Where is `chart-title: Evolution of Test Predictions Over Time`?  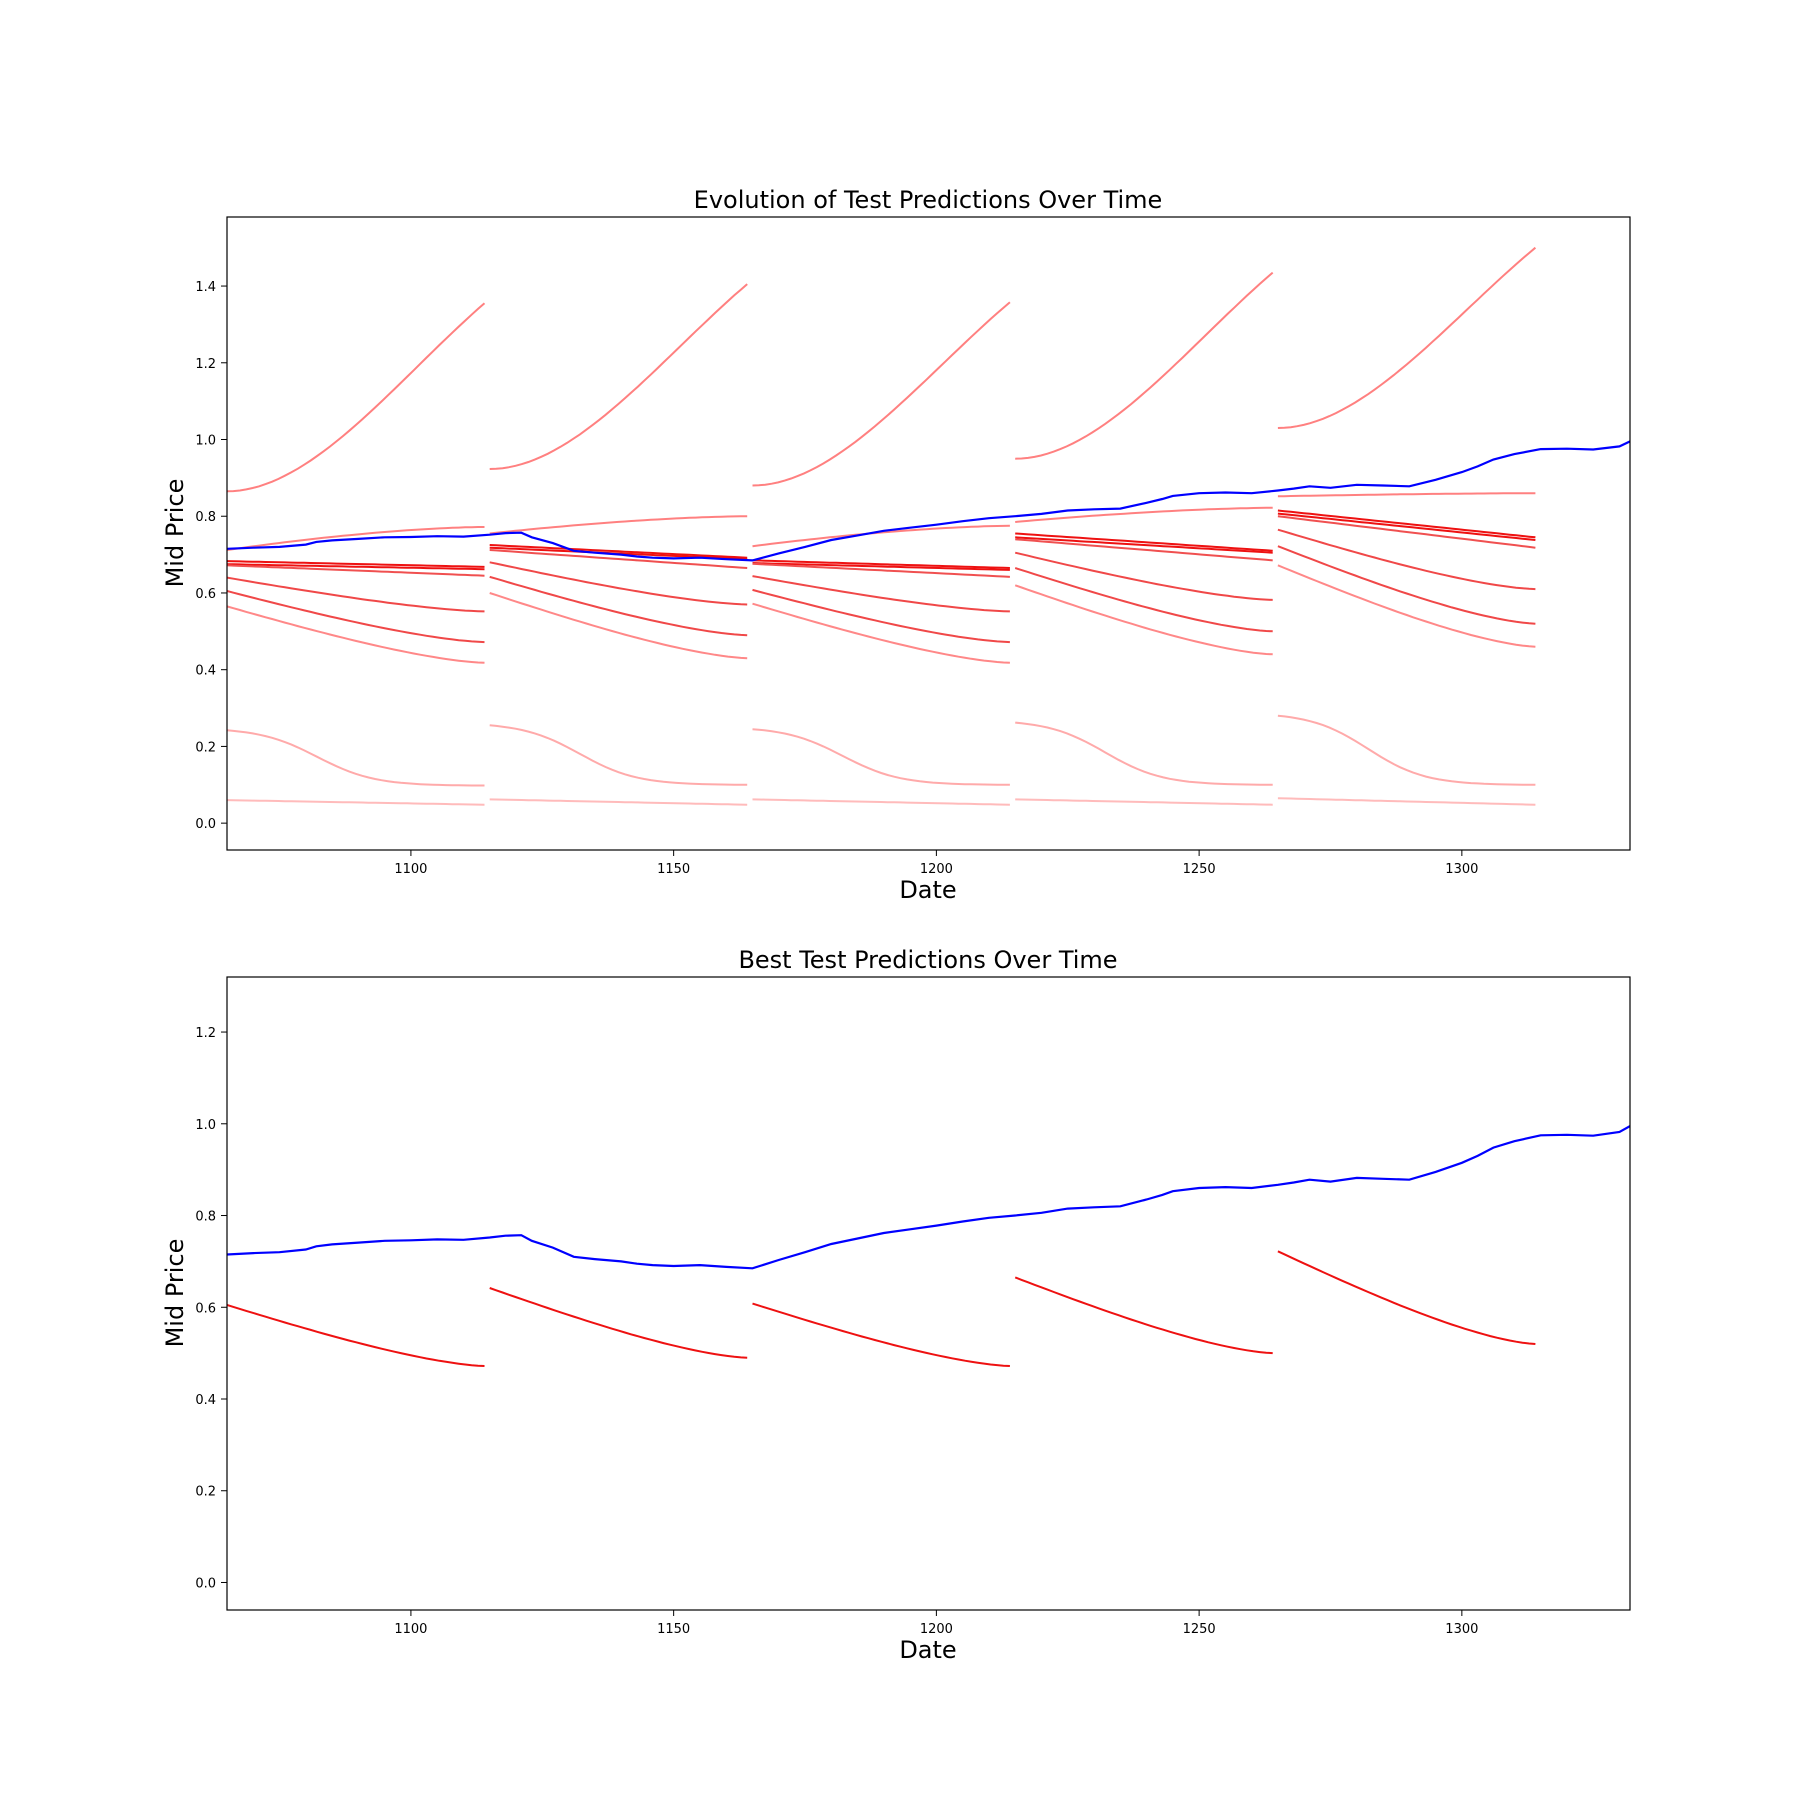 chart-title: Evolution of Test Predictions Over Time is located at coordinates (928, 200).